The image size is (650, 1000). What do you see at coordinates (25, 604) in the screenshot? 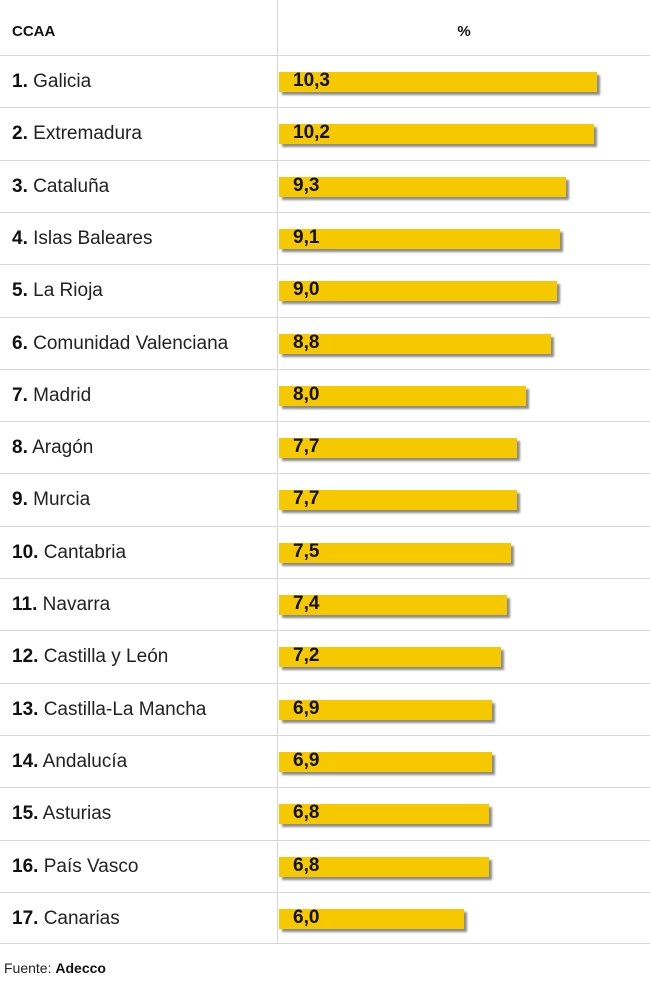
I see `rank-number: 11.` at bounding box center [25, 604].